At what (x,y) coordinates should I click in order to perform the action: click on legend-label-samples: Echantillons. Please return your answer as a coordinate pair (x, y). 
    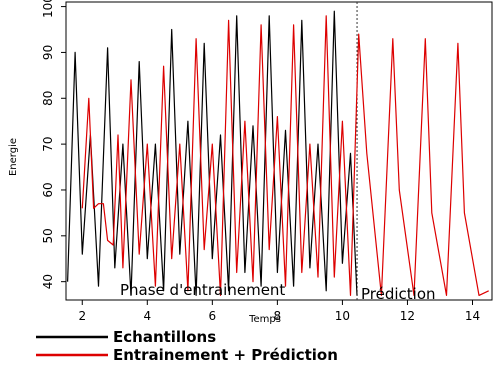
    Looking at the image, I should click on (164, 337).